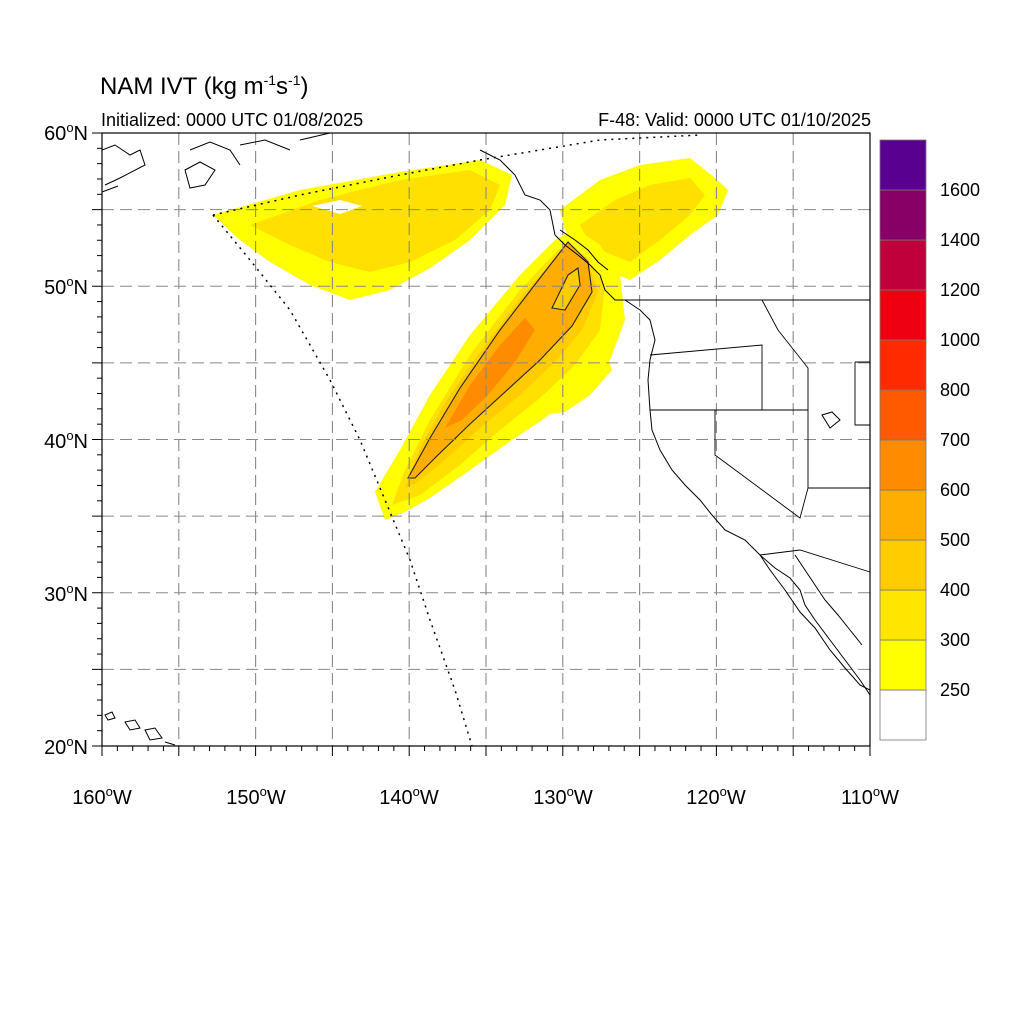  What do you see at coordinates (589, 265) in the screenshot?
I see `bc-coast` at bounding box center [589, 265].